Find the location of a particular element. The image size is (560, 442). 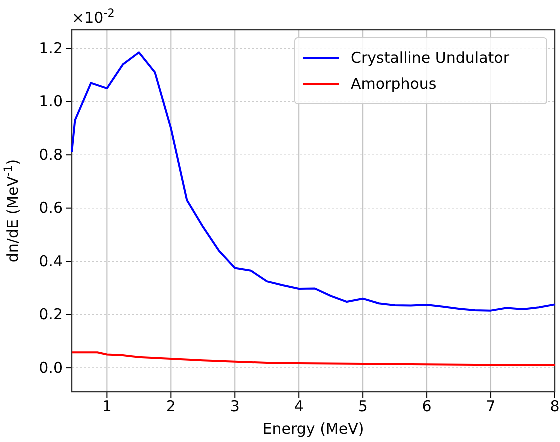

y-tick-label: 1.0 is located at coordinates (51, 101).